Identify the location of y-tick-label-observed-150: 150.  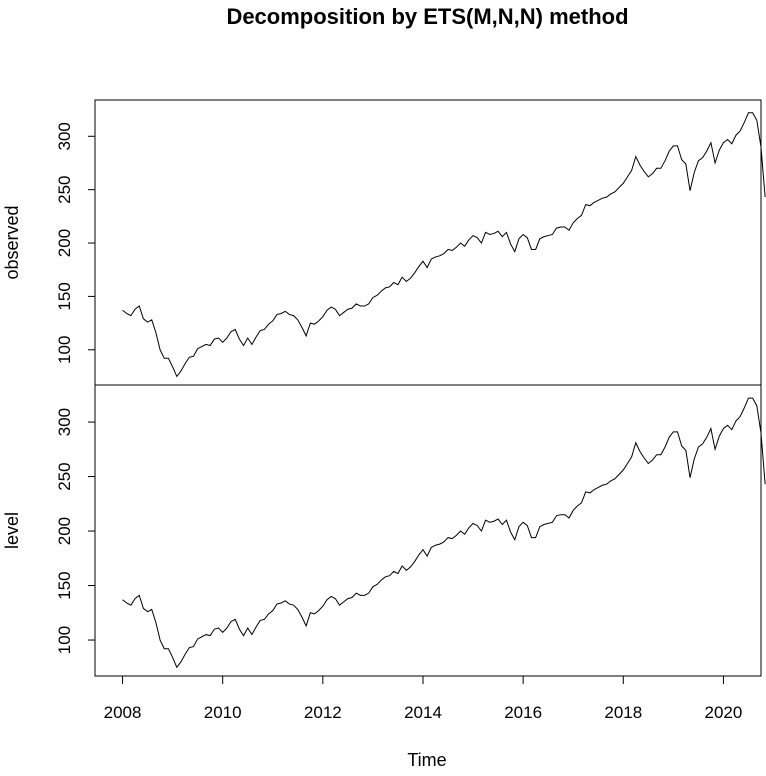
(64, 296).